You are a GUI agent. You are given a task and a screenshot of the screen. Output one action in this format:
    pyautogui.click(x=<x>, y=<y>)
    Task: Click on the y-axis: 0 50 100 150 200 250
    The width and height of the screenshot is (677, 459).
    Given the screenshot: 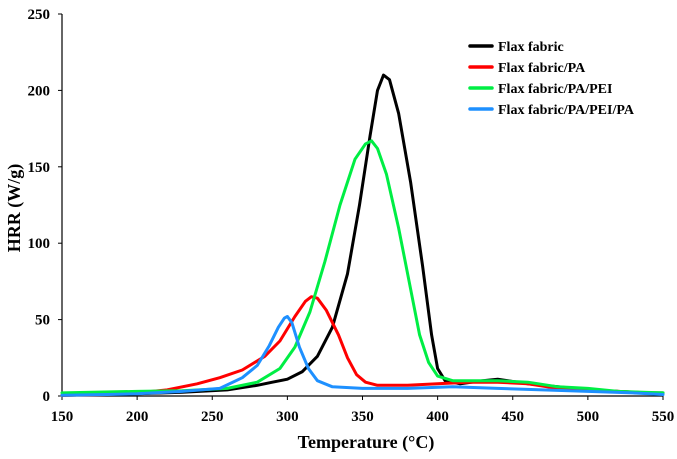 What is the action you would take?
    pyautogui.click(x=45, y=206)
    